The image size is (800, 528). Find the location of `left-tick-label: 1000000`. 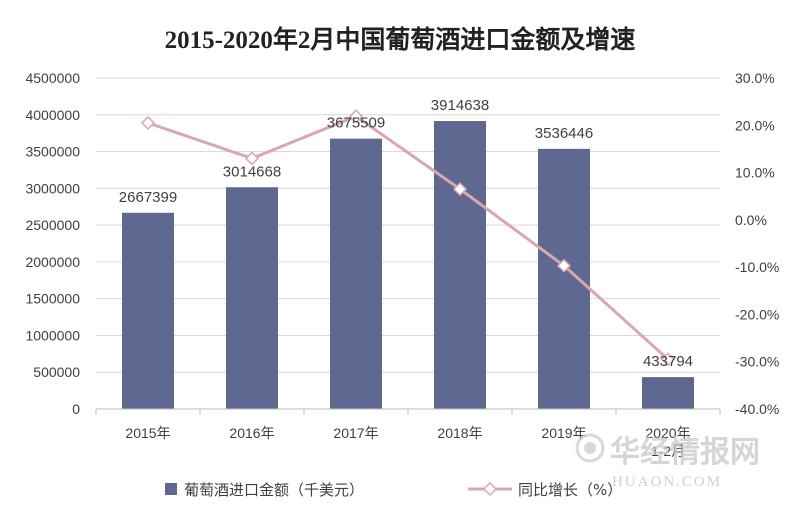

left-tick-label: 1000000 is located at coordinates (52, 335).